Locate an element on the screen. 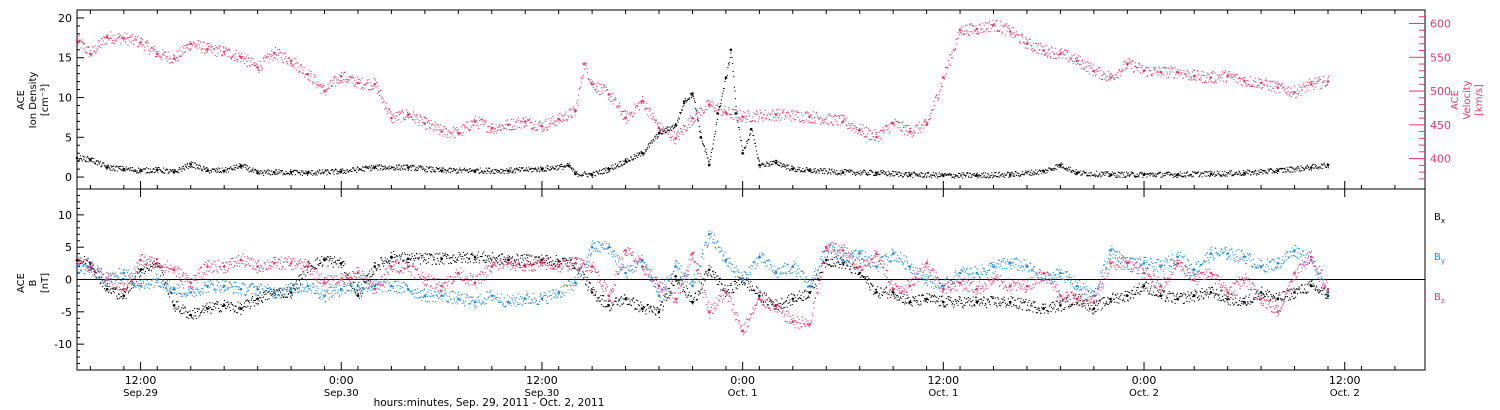 This screenshot has height=410, width=1500. velocity-axis-label-1: Velocity is located at coordinates (1467, 99).